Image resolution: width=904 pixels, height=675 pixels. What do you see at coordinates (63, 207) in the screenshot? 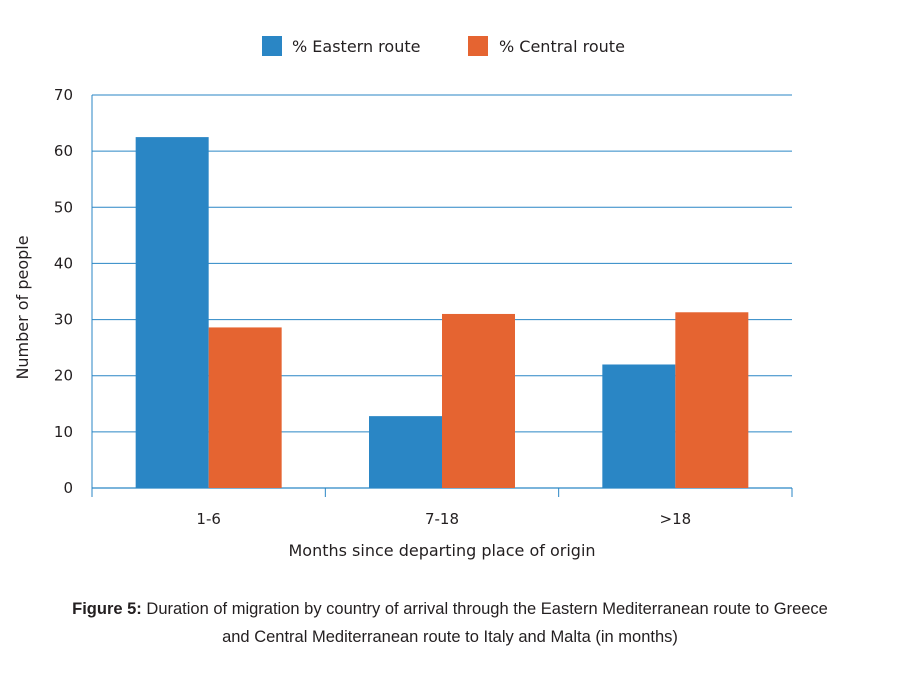
I see `y-tick-label: 50` at bounding box center [63, 207].